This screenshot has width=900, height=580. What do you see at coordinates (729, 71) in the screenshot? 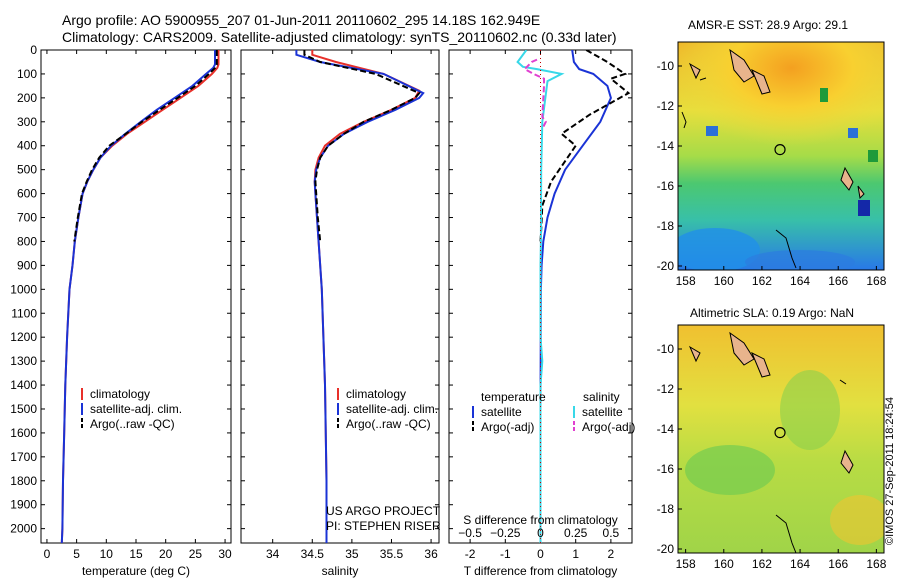
I see `islands` at bounding box center [729, 71].